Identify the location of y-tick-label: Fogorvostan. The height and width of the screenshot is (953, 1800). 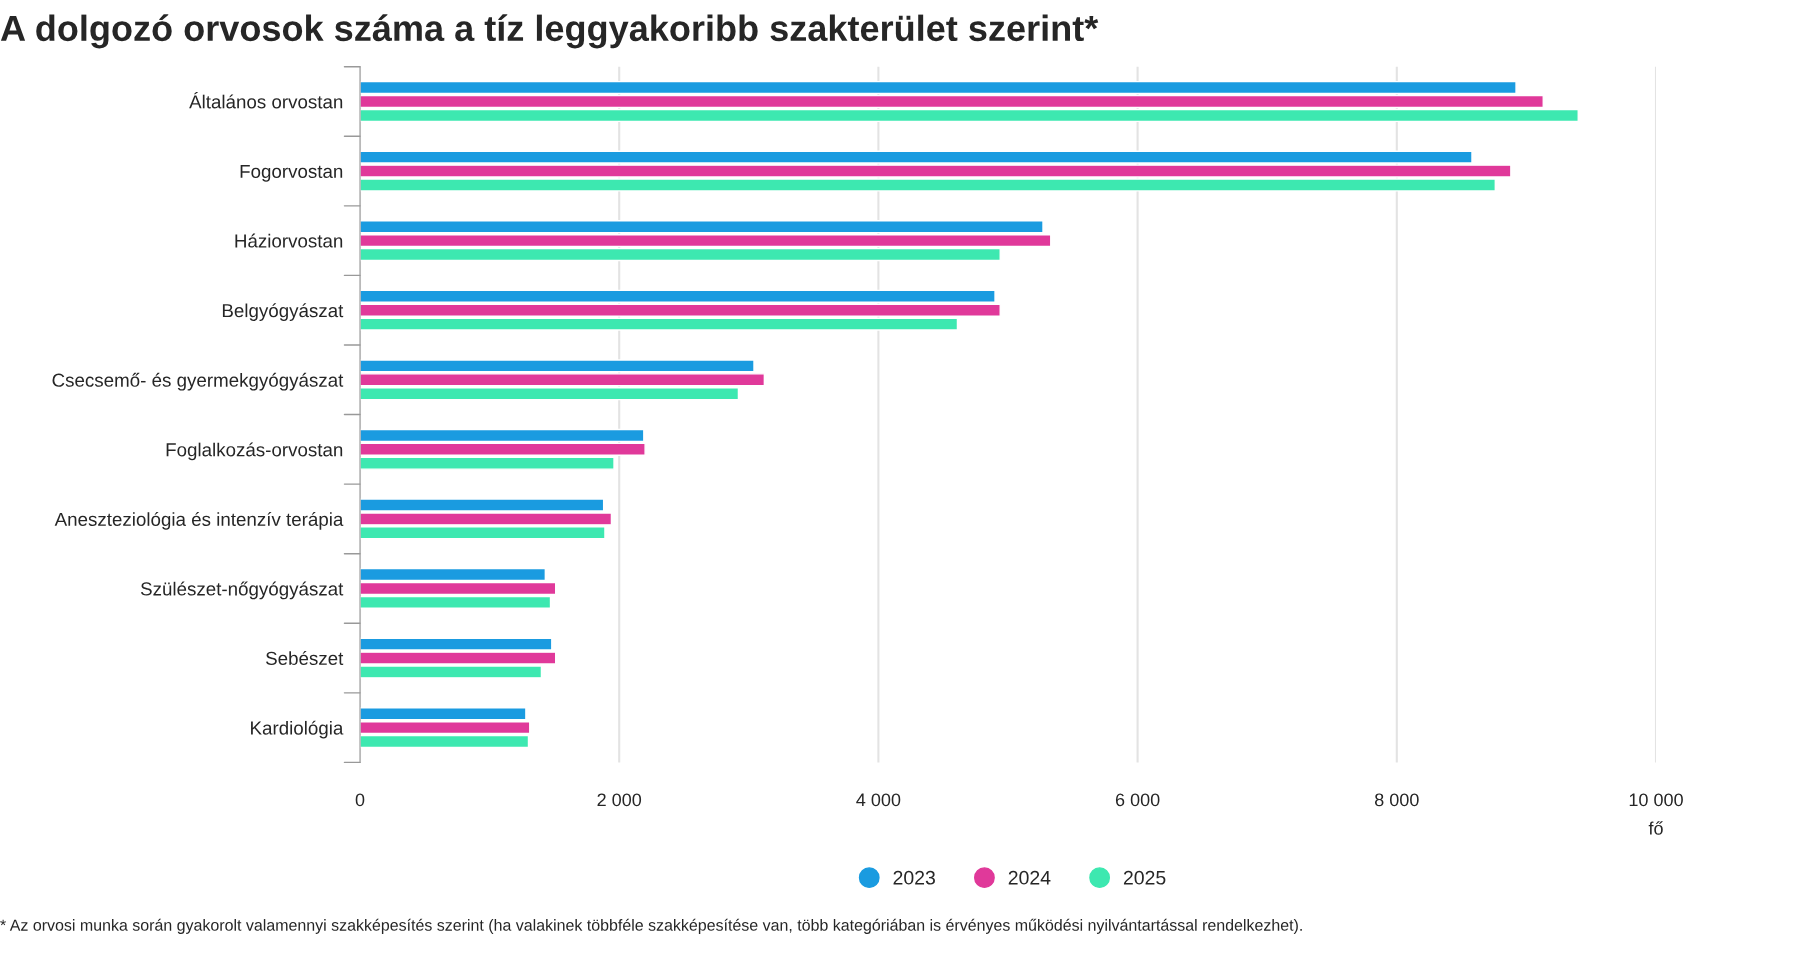
(291, 173).